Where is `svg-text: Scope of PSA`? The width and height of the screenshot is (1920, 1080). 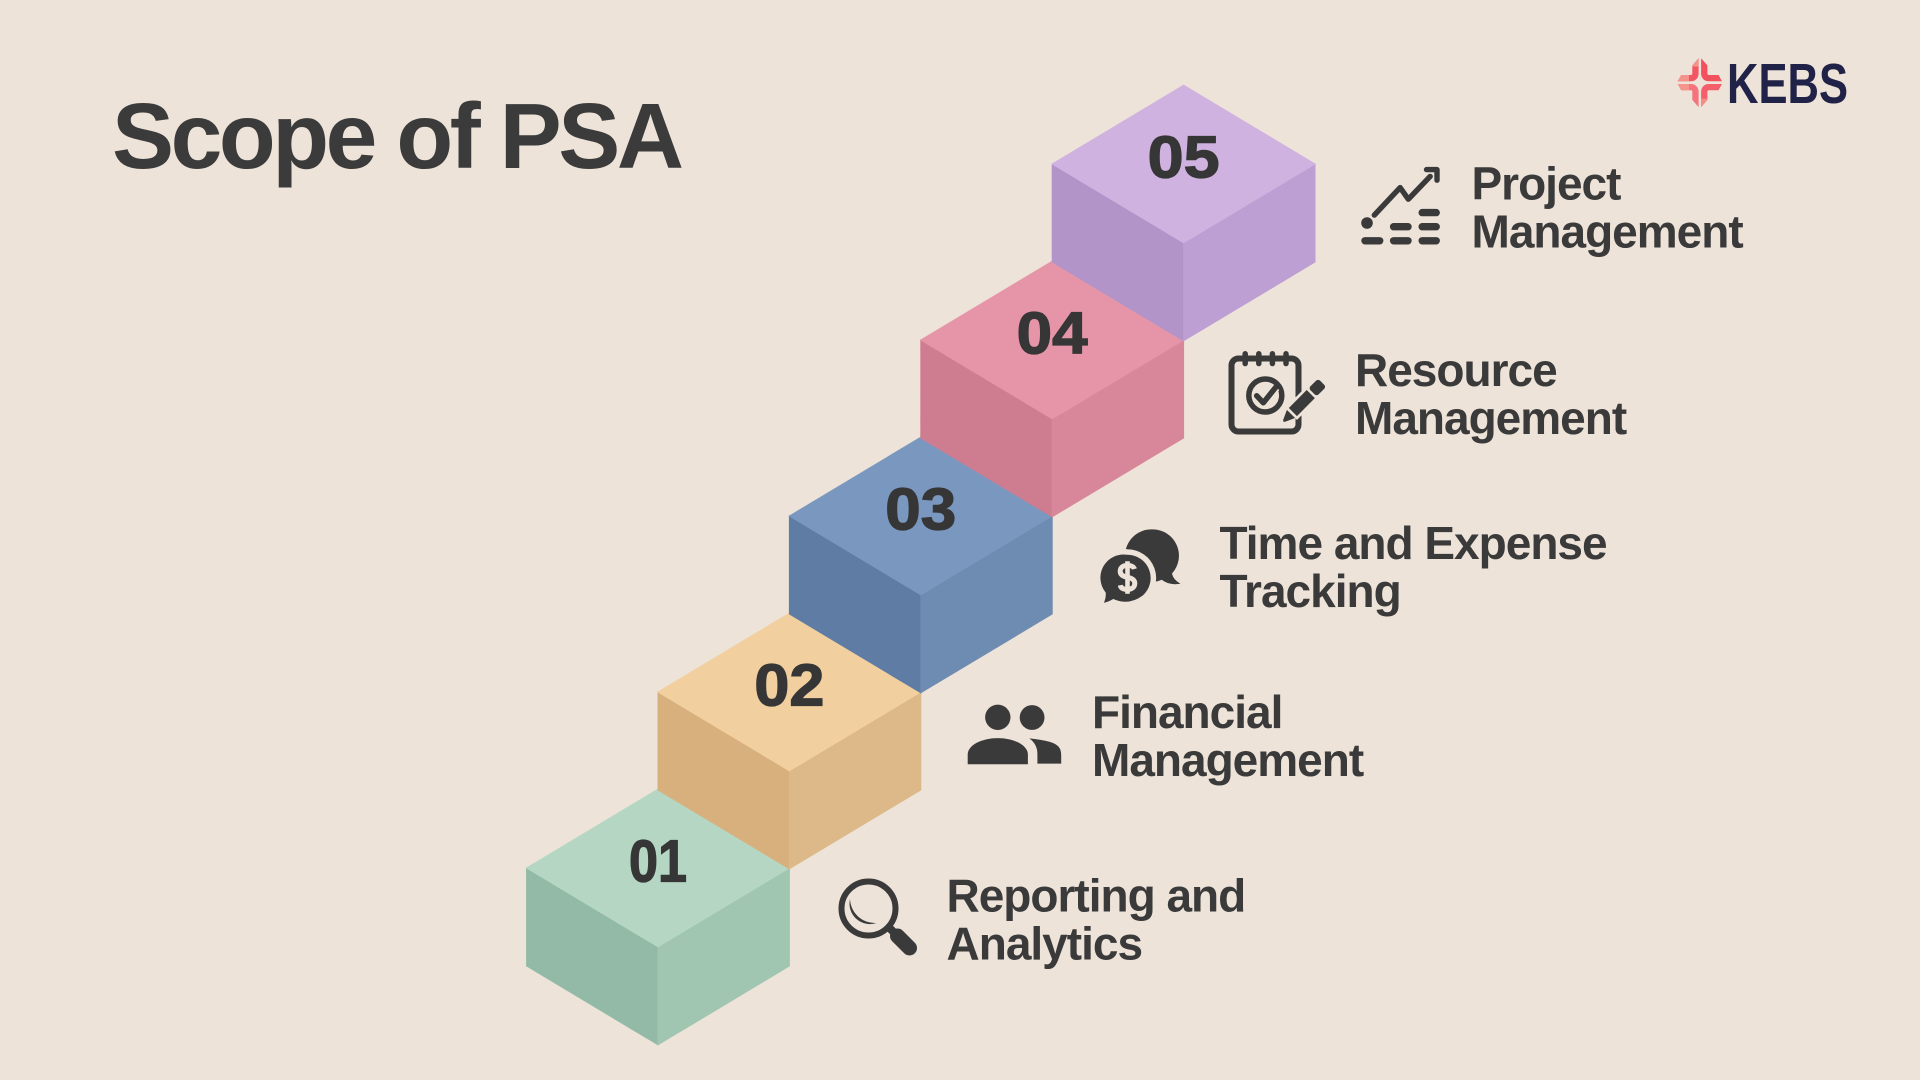 svg-text: Scope of PSA is located at coordinates (398, 136).